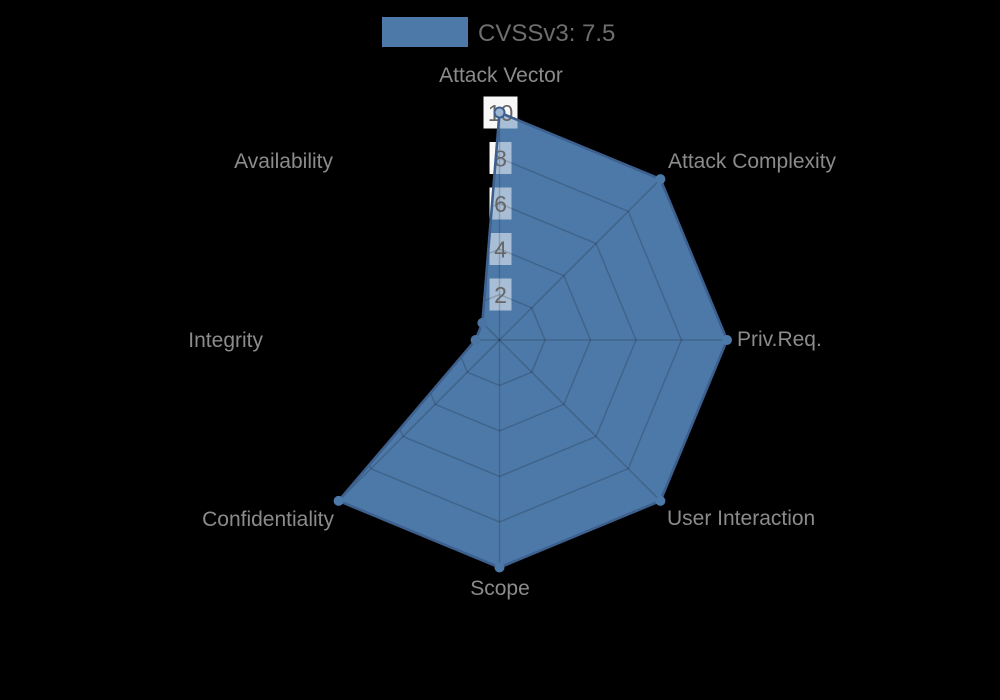  What do you see at coordinates (752, 161) in the screenshot?
I see `svg-text: Attack Complexity` at bounding box center [752, 161].